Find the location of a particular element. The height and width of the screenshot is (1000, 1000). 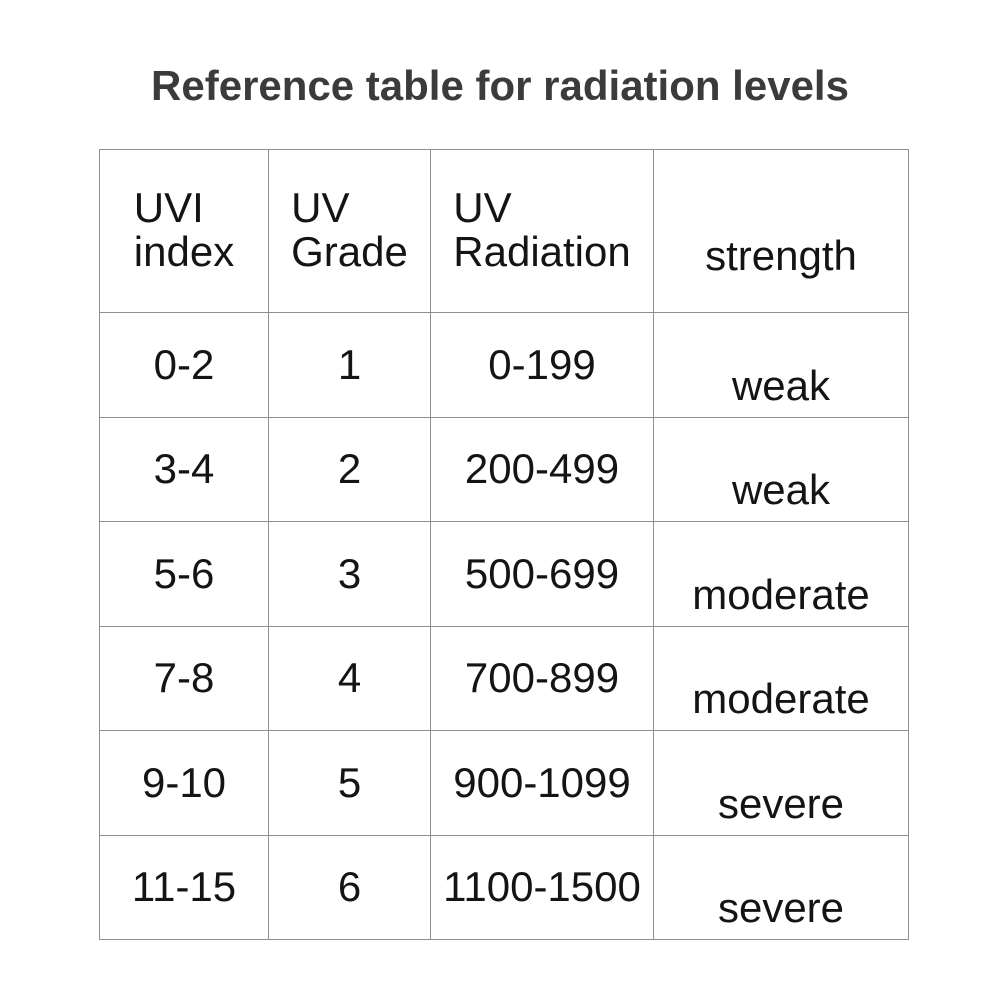

cell-uvi-index: 3-4 is located at coordinates (184, 469).